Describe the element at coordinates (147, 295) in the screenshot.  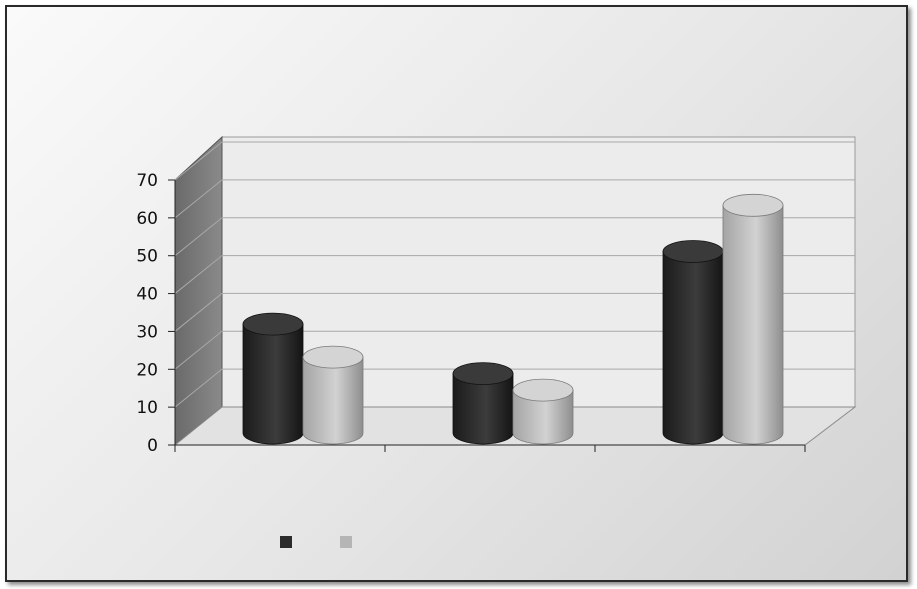
I see `y-tick-label: 40` at that location.